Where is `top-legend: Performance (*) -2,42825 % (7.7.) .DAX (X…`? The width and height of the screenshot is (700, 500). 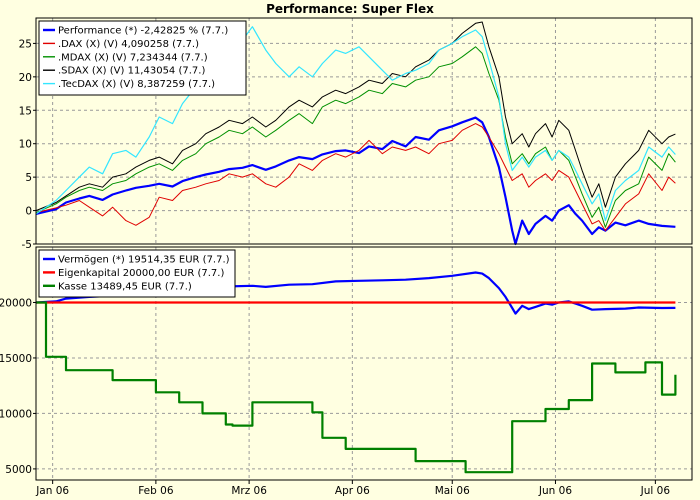
top-legend: Performance (*) -2,42825 % (7.7.) .DAX (X… is located at coordinates (142, 58).